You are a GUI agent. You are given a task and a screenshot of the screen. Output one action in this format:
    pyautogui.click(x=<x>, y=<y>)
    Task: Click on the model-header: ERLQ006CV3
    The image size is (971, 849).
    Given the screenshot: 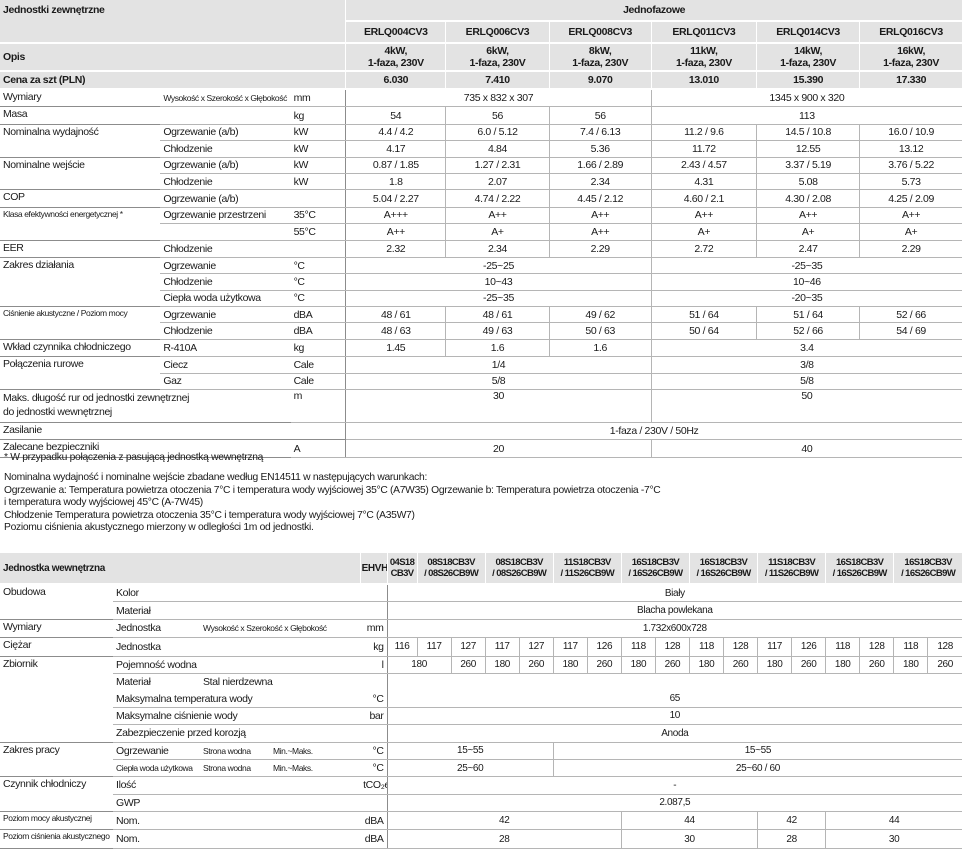 What is the action you would take?
    pyautogui.click(x=497, y=32)
    